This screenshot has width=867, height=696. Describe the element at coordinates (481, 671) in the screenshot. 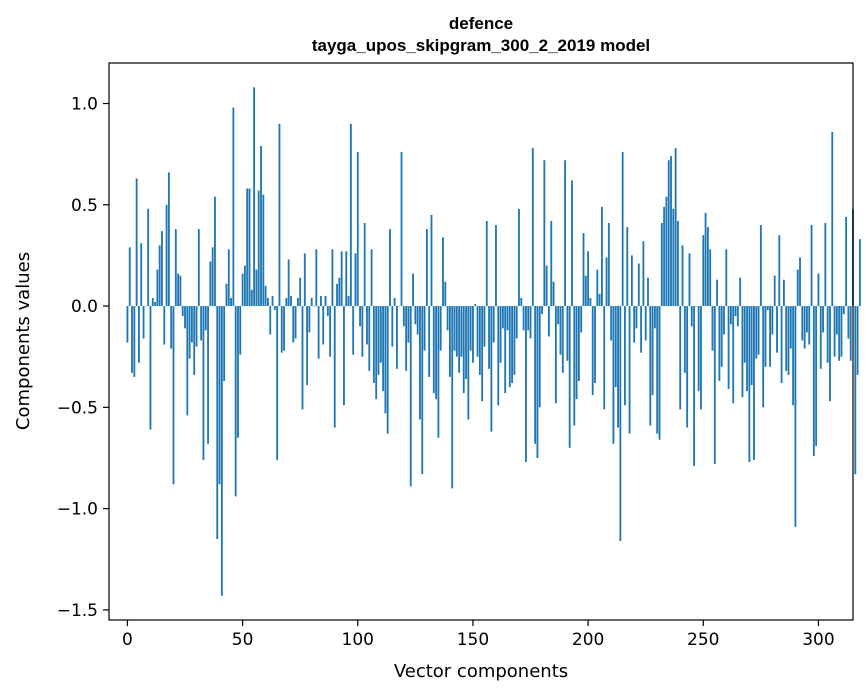

I see `x-axis-label: Vector components` at that location.